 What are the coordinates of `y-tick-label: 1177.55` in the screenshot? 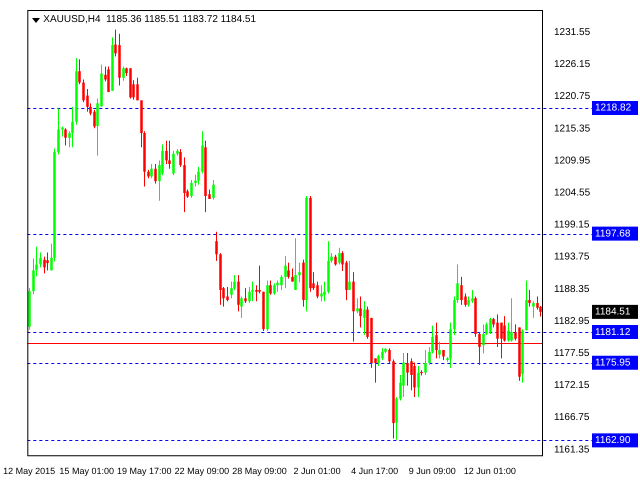 It's located at (572, 354).